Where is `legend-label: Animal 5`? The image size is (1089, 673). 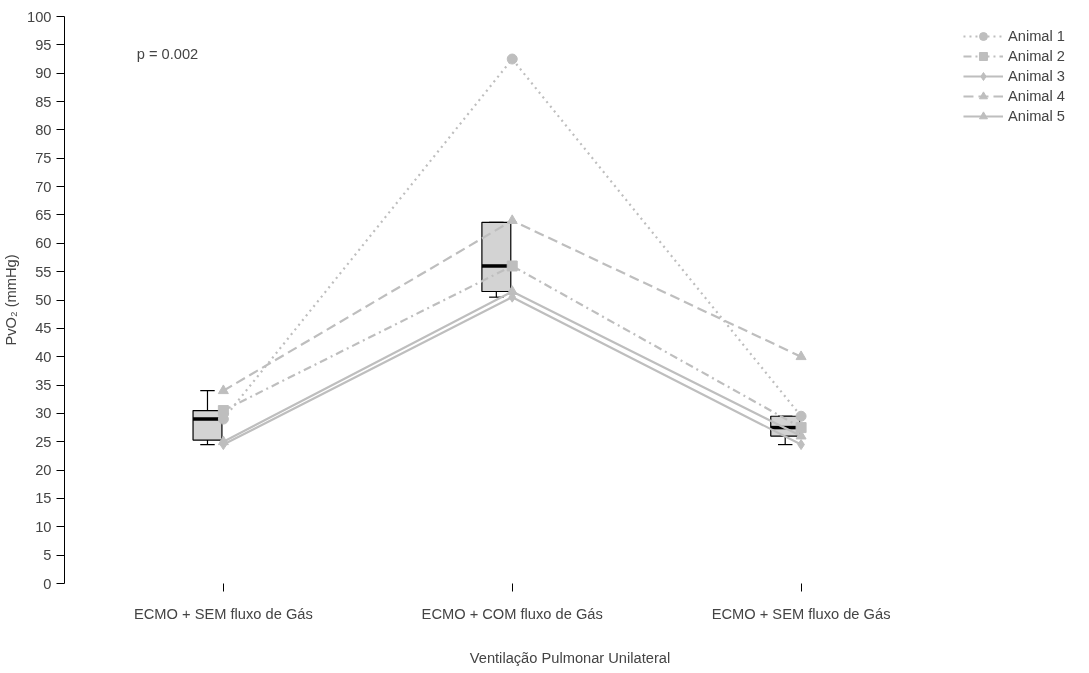 legend-label: Animal 5 is located at coordinates (1036, 116).